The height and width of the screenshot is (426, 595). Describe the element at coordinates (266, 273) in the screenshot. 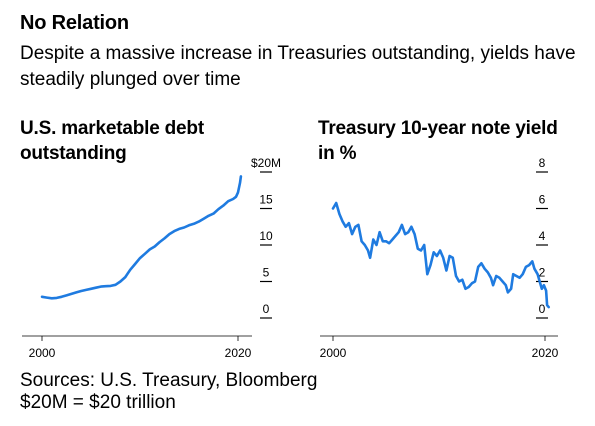

I see `y-tick-label: 5` at that location.